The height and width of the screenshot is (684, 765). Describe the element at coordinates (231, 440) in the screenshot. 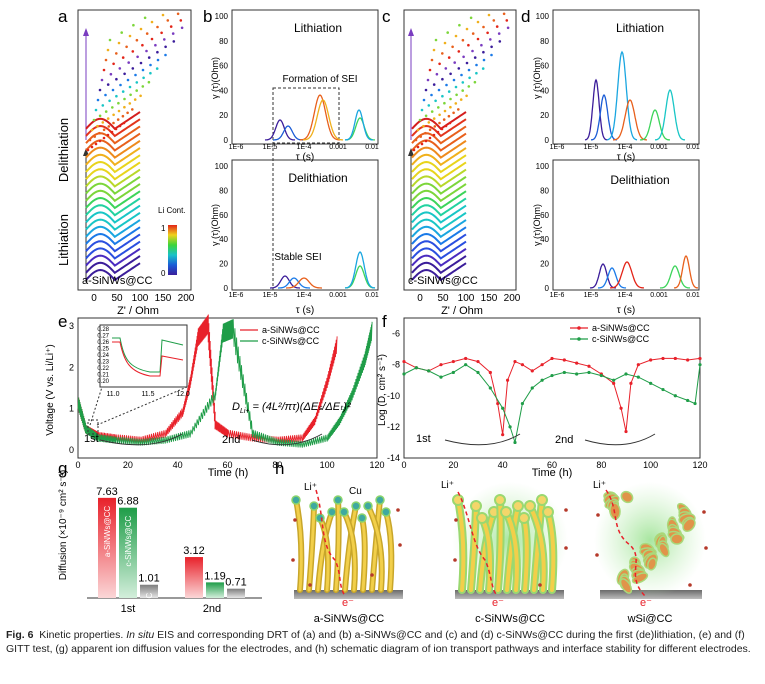

I see `panel-e-cycle2: 2nd` at that location.